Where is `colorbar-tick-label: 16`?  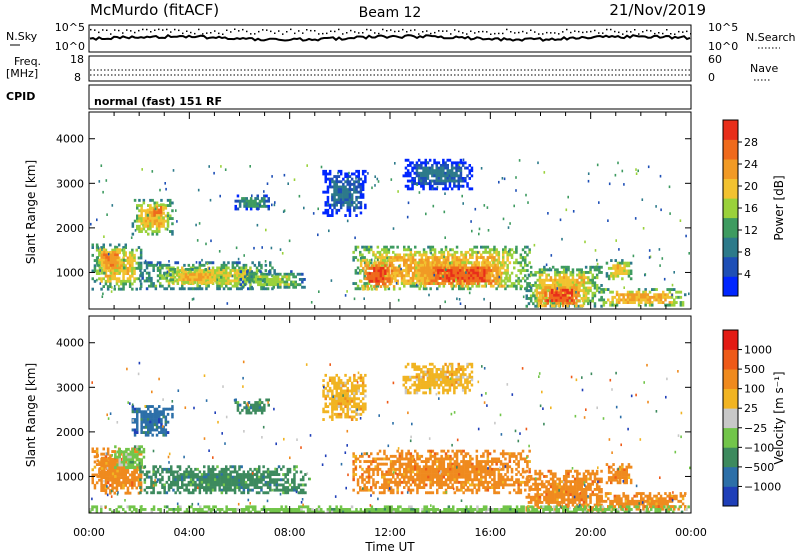
colorbar-tick-label: 16 is located at coordinates (751, 208).